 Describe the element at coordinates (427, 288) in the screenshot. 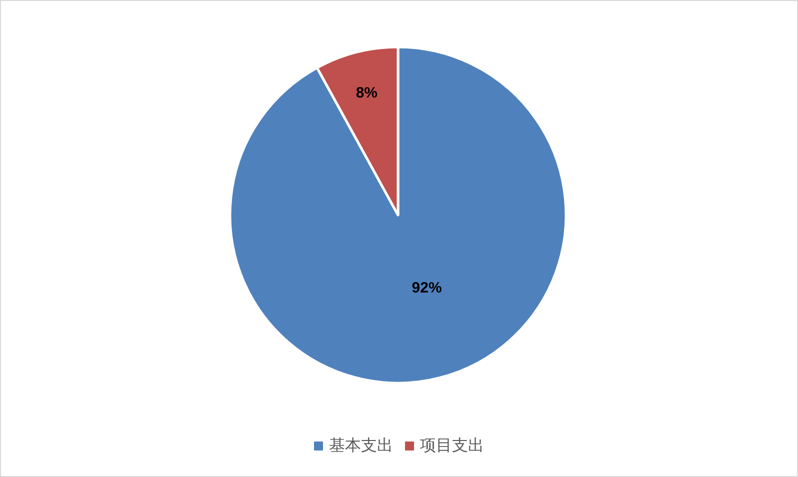

I see `data-label: 92%` at that location.